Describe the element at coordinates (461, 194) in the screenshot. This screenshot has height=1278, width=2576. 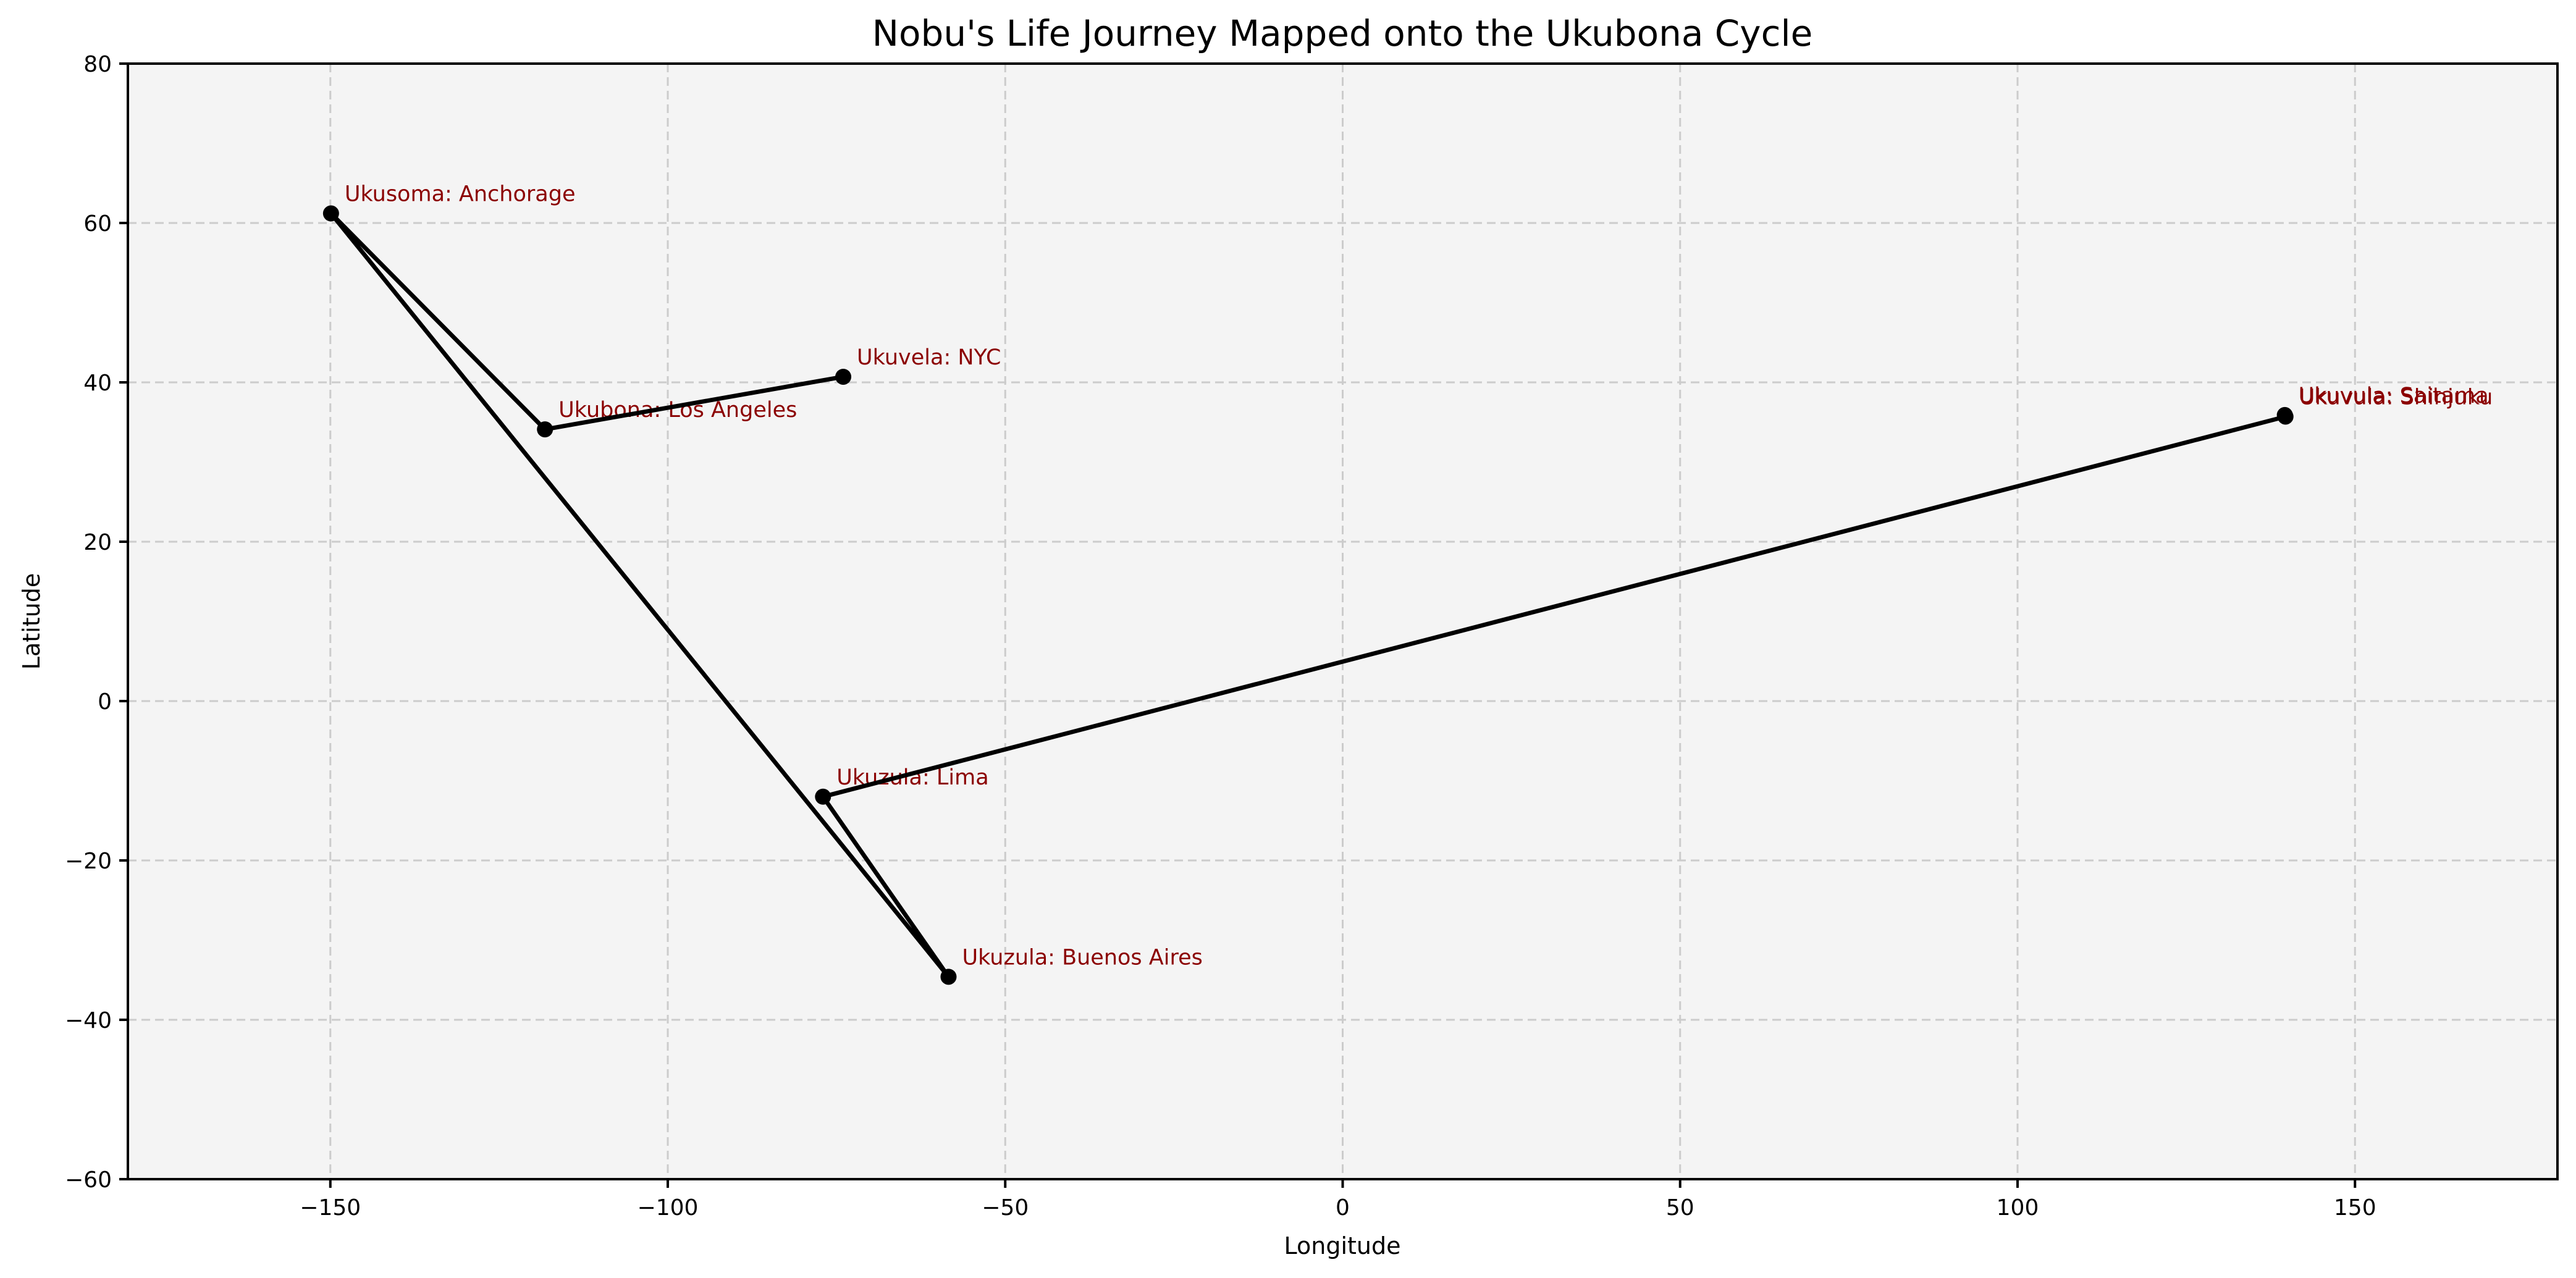
I see `location-label: Ukusoma: Anchorage` at that location.